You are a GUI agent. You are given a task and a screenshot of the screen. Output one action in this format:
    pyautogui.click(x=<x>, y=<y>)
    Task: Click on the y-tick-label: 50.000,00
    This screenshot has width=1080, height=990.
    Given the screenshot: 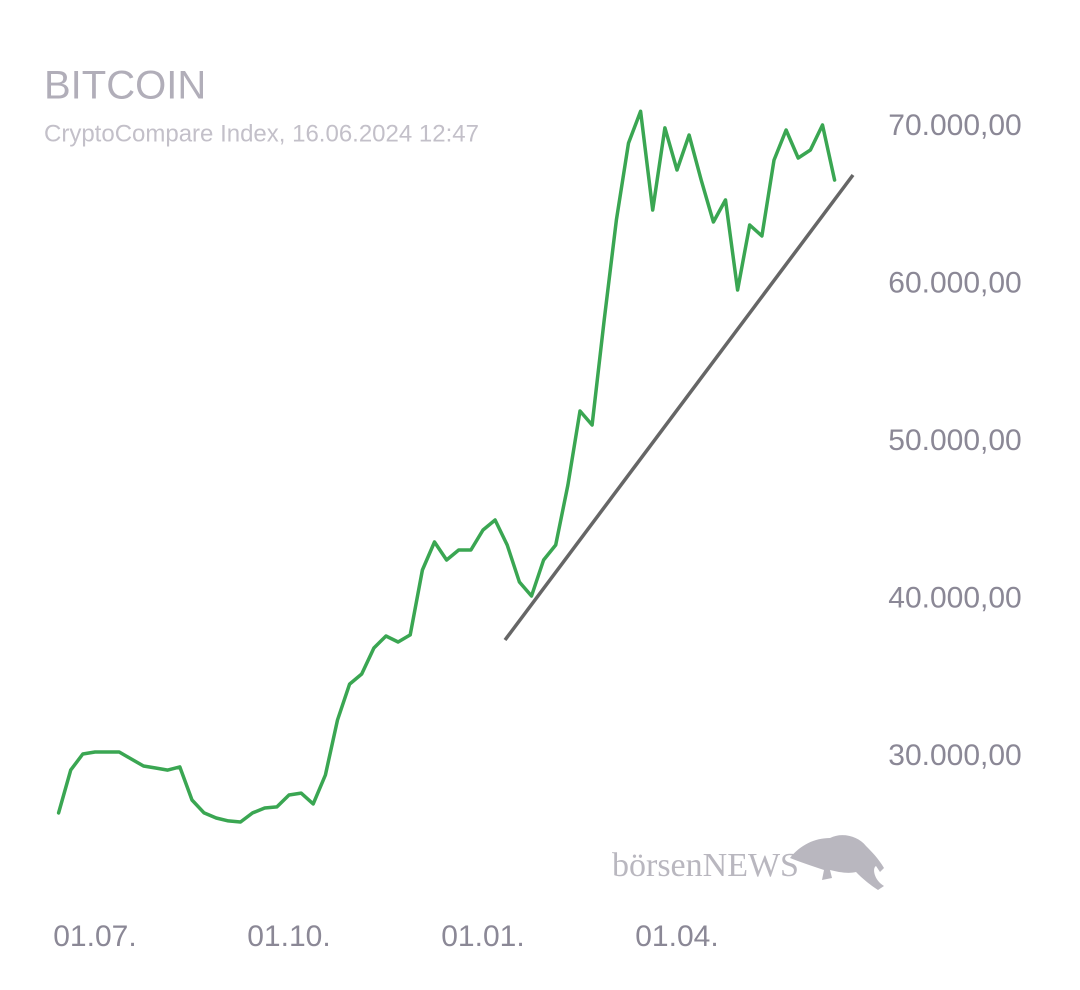 What is the action you would take?
    pyautogui.click(x=954, y=440)
    